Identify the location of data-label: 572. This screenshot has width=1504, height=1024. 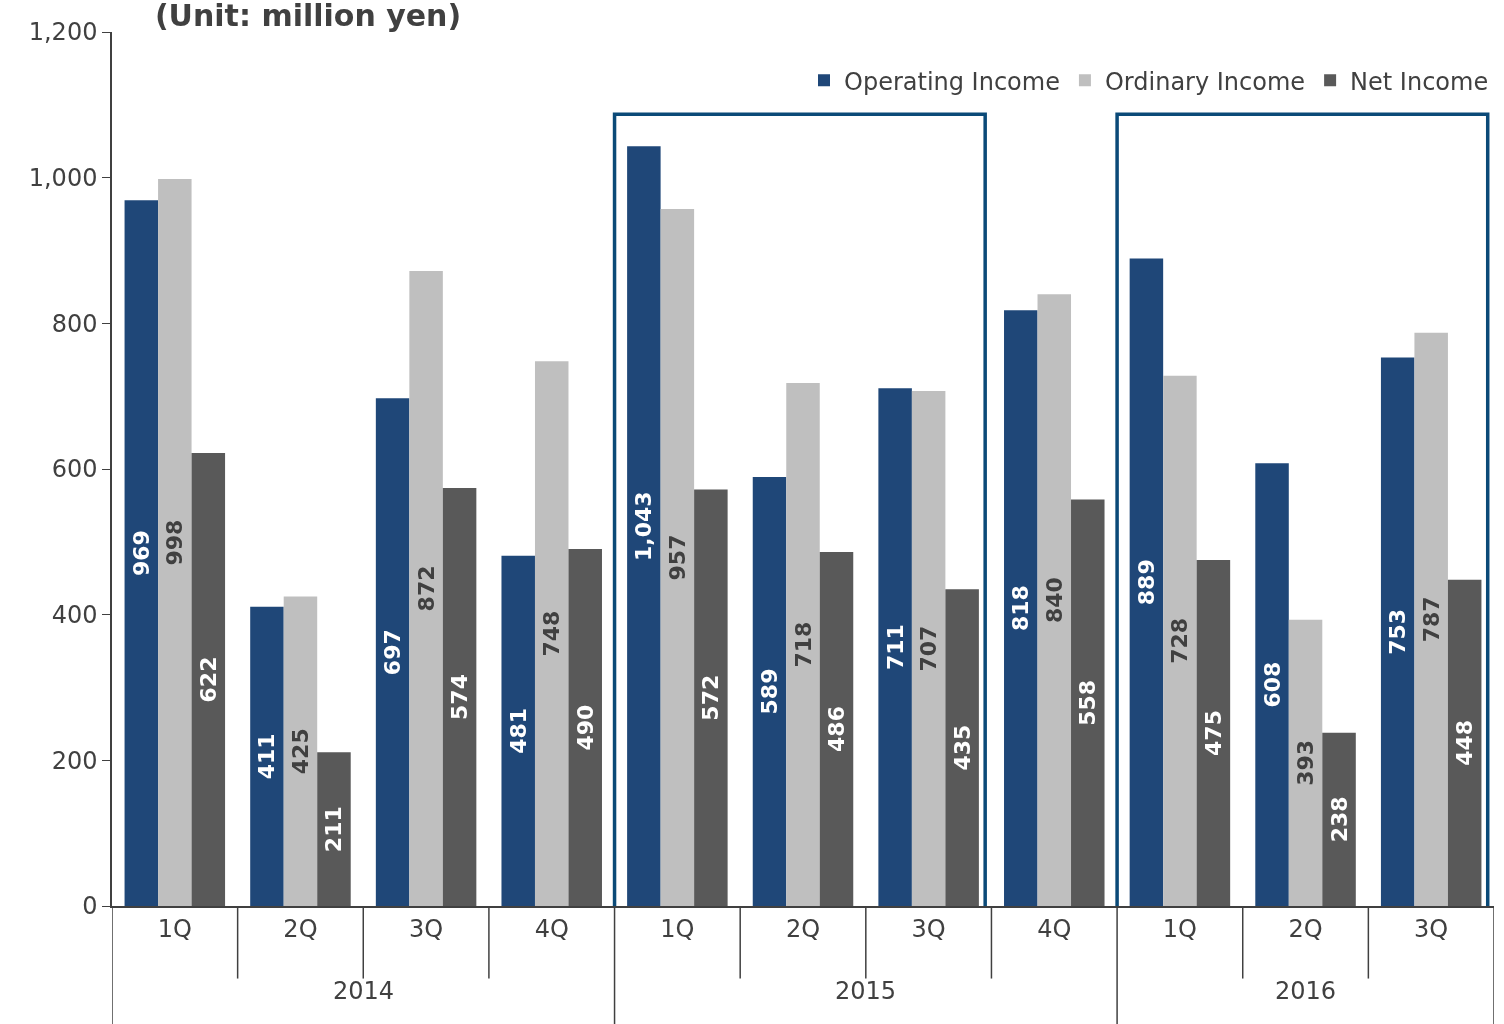
(711, 697).